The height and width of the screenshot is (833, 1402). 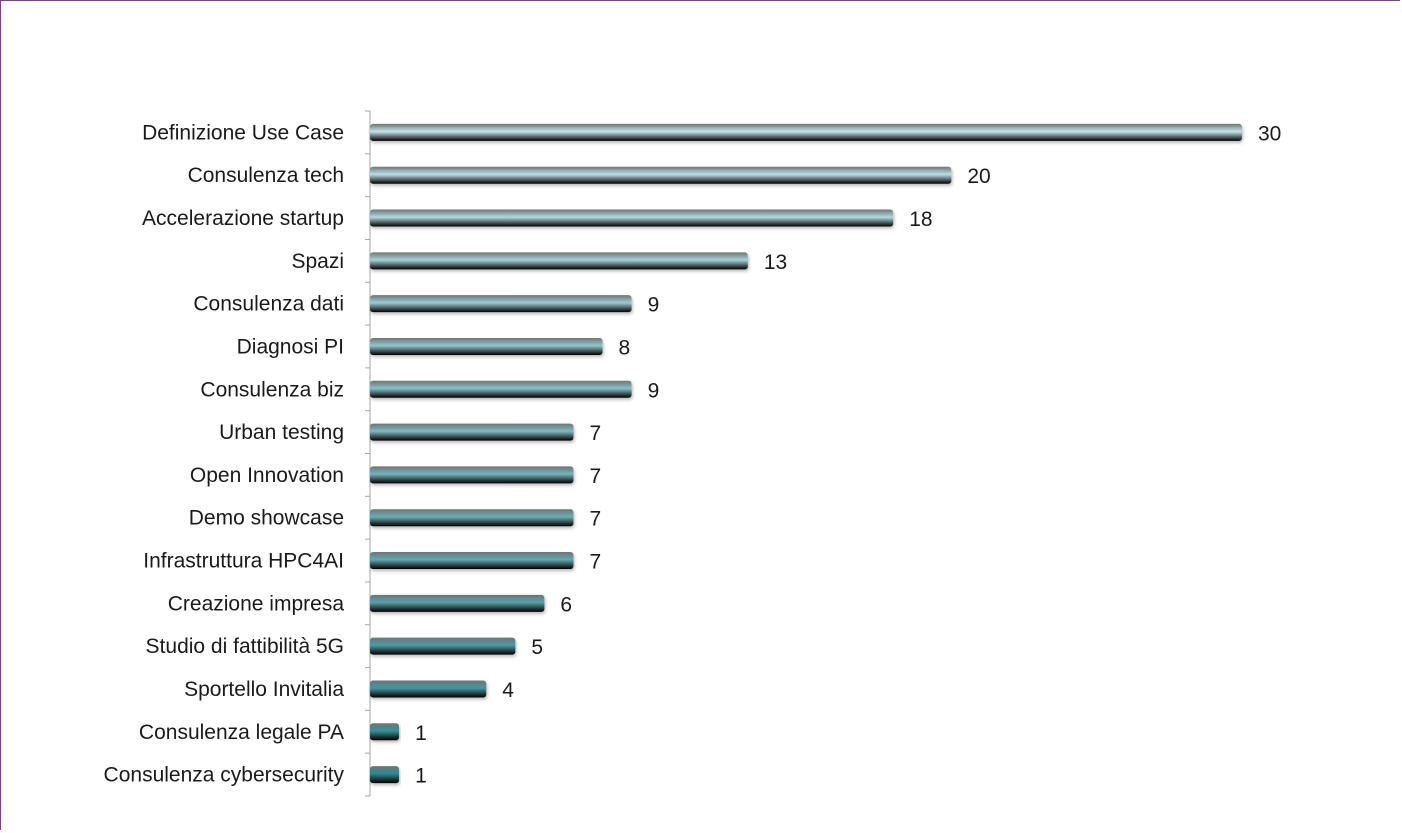 What do you see at coordinates (775, 262) in the screenshot?
I see `data-label: 13` at bounding box center [775, 262].